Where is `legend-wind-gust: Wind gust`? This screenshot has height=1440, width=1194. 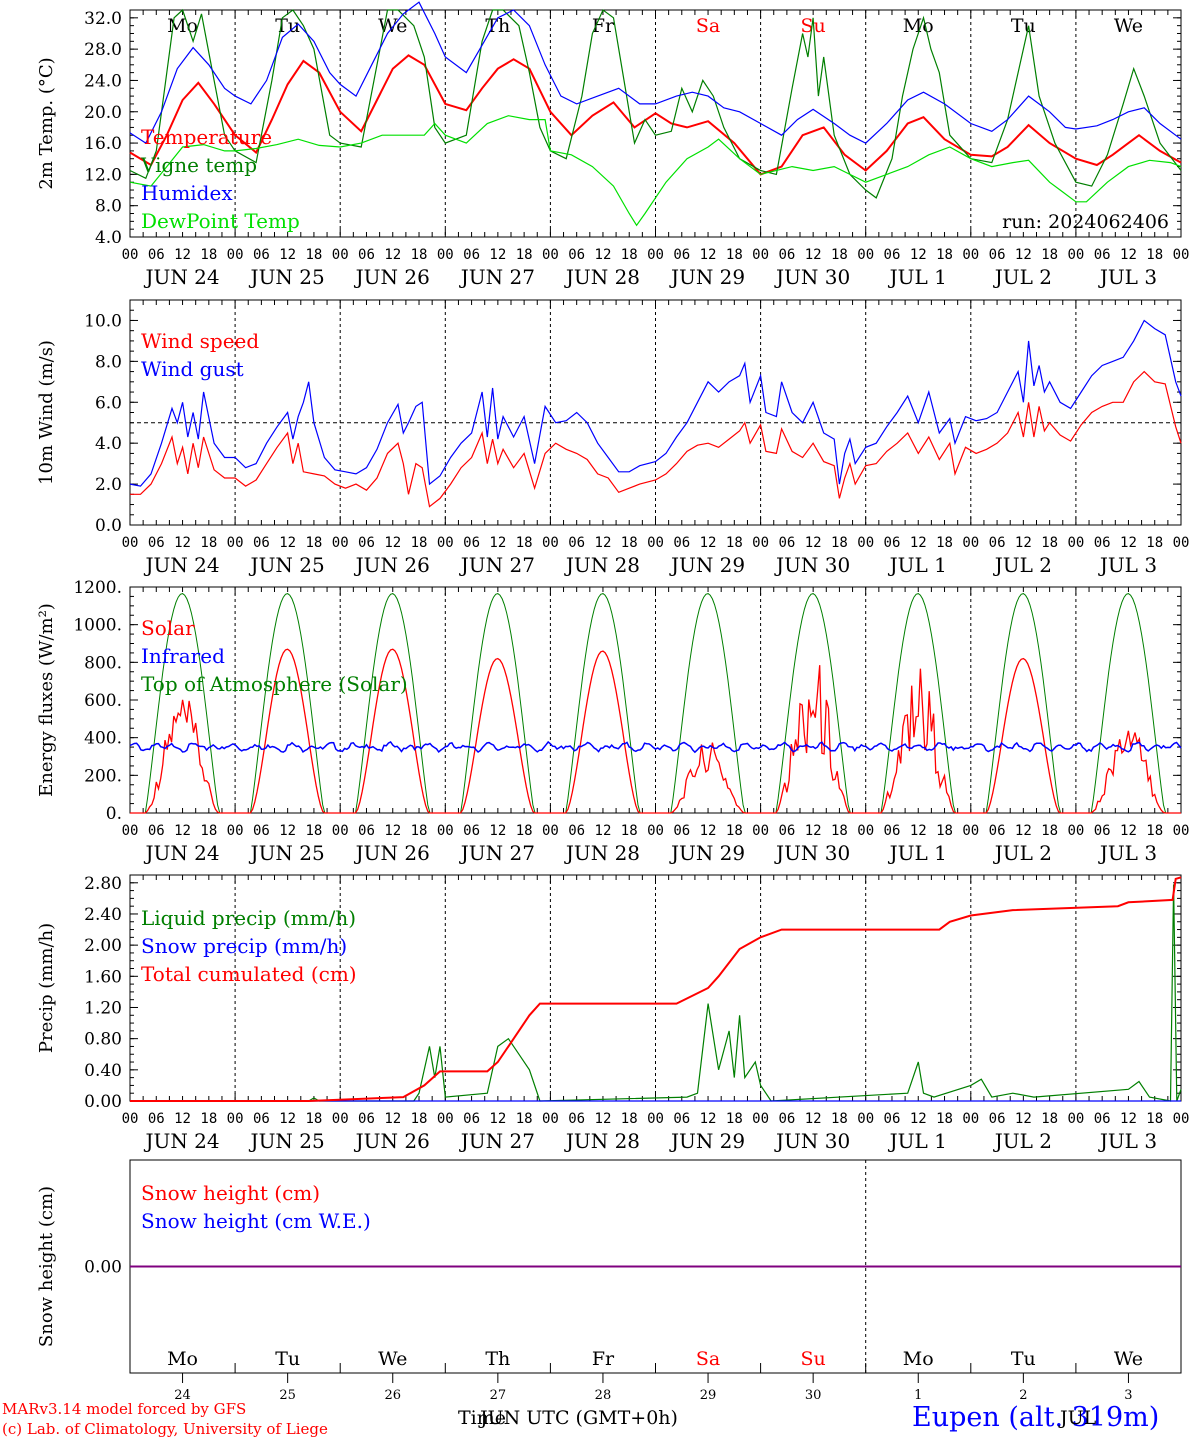
legend-wind-gust: Wind gust is located at coordinates (192, 369).